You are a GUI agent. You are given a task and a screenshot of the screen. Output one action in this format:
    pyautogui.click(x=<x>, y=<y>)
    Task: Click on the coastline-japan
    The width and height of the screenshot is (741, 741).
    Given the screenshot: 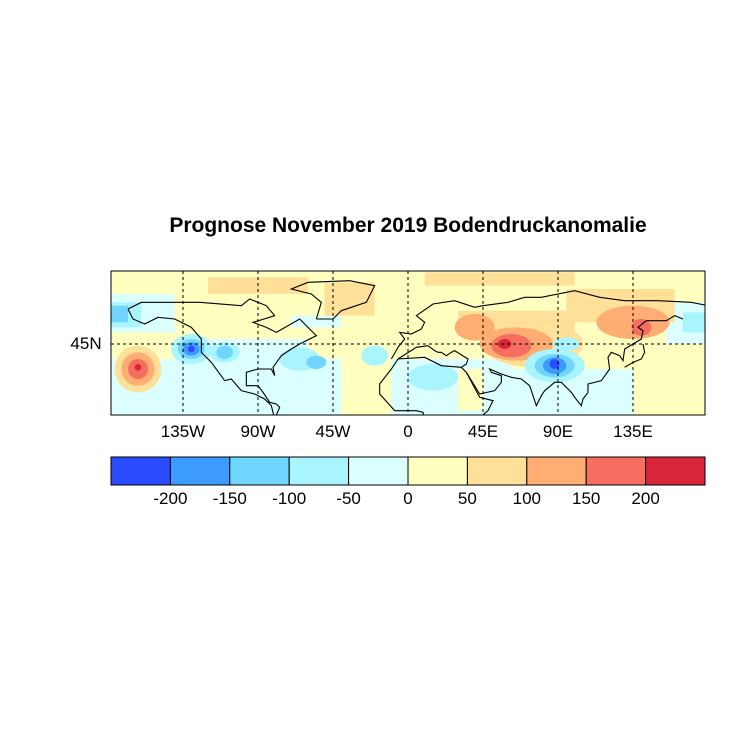 What is the action you would take?
    pyautogui.click(x=635, y=355)
    